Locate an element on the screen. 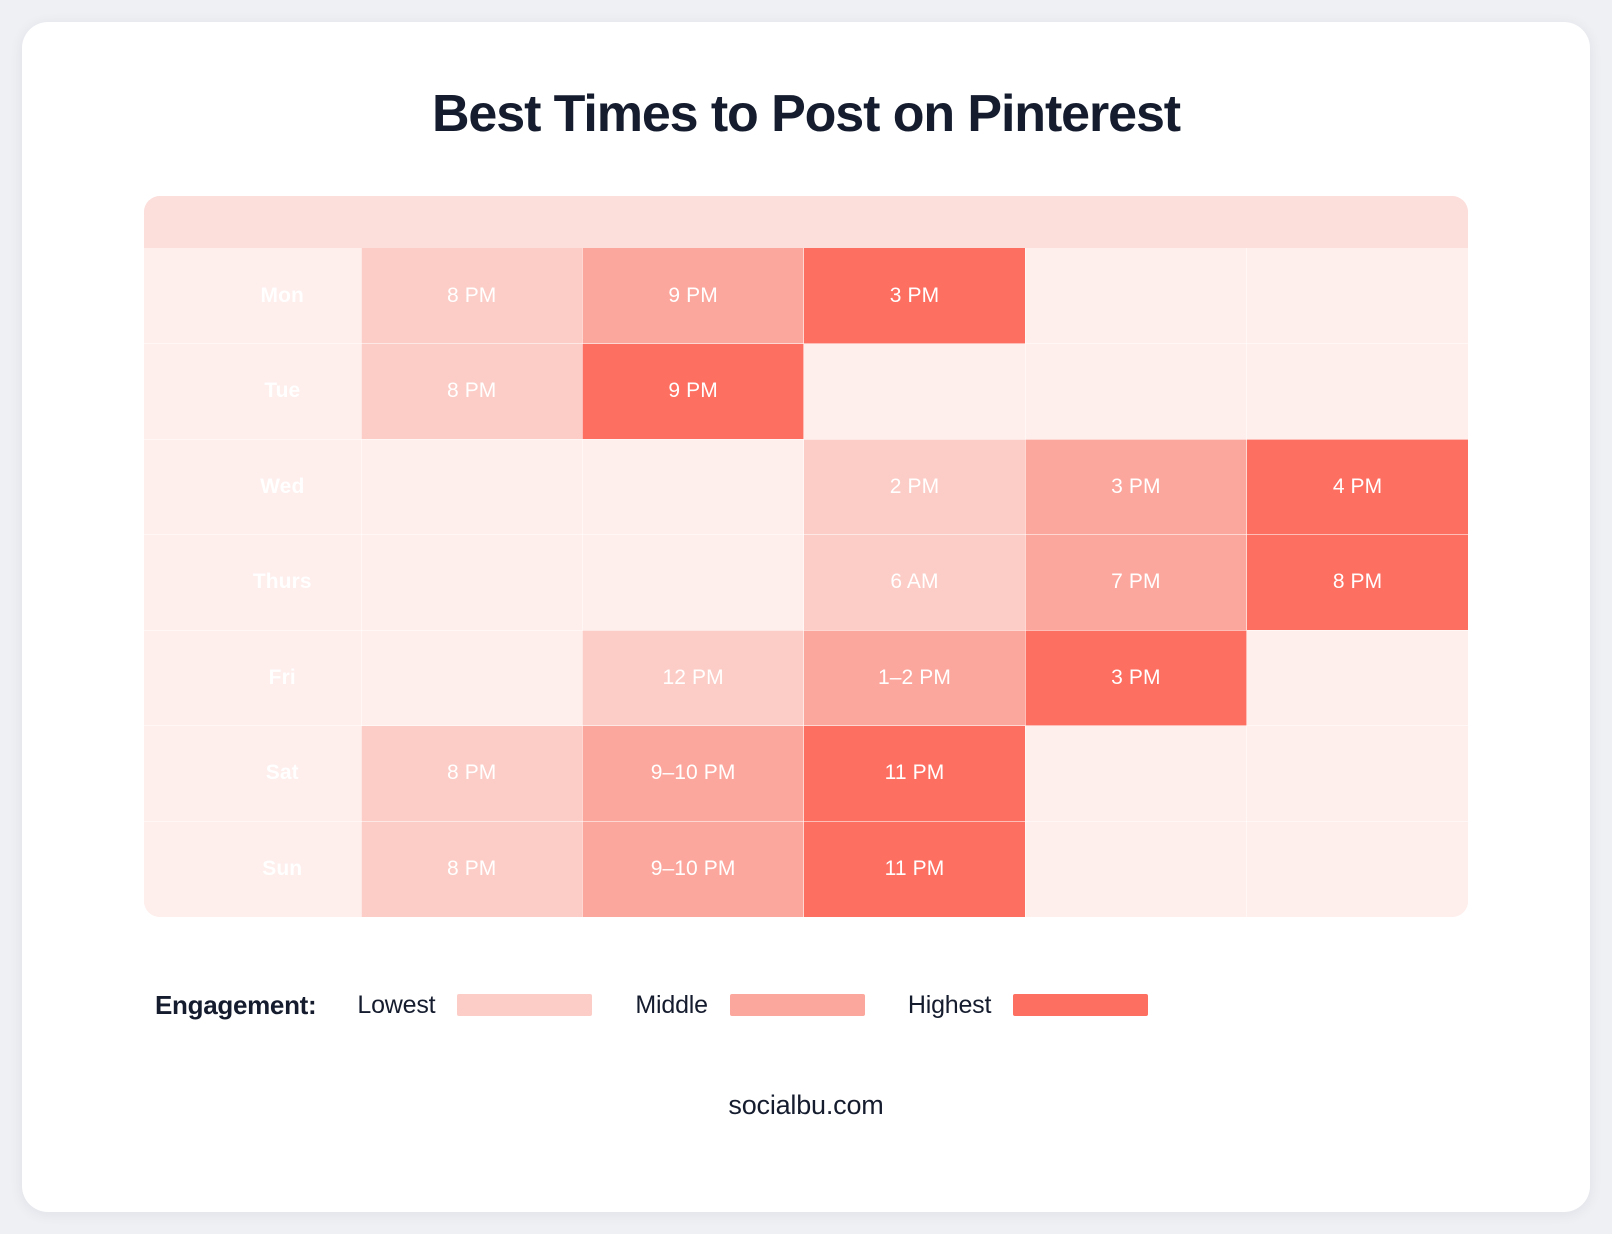  legend: Engagement: Lowest Middle Highest is located at coordinates (872, 1005).